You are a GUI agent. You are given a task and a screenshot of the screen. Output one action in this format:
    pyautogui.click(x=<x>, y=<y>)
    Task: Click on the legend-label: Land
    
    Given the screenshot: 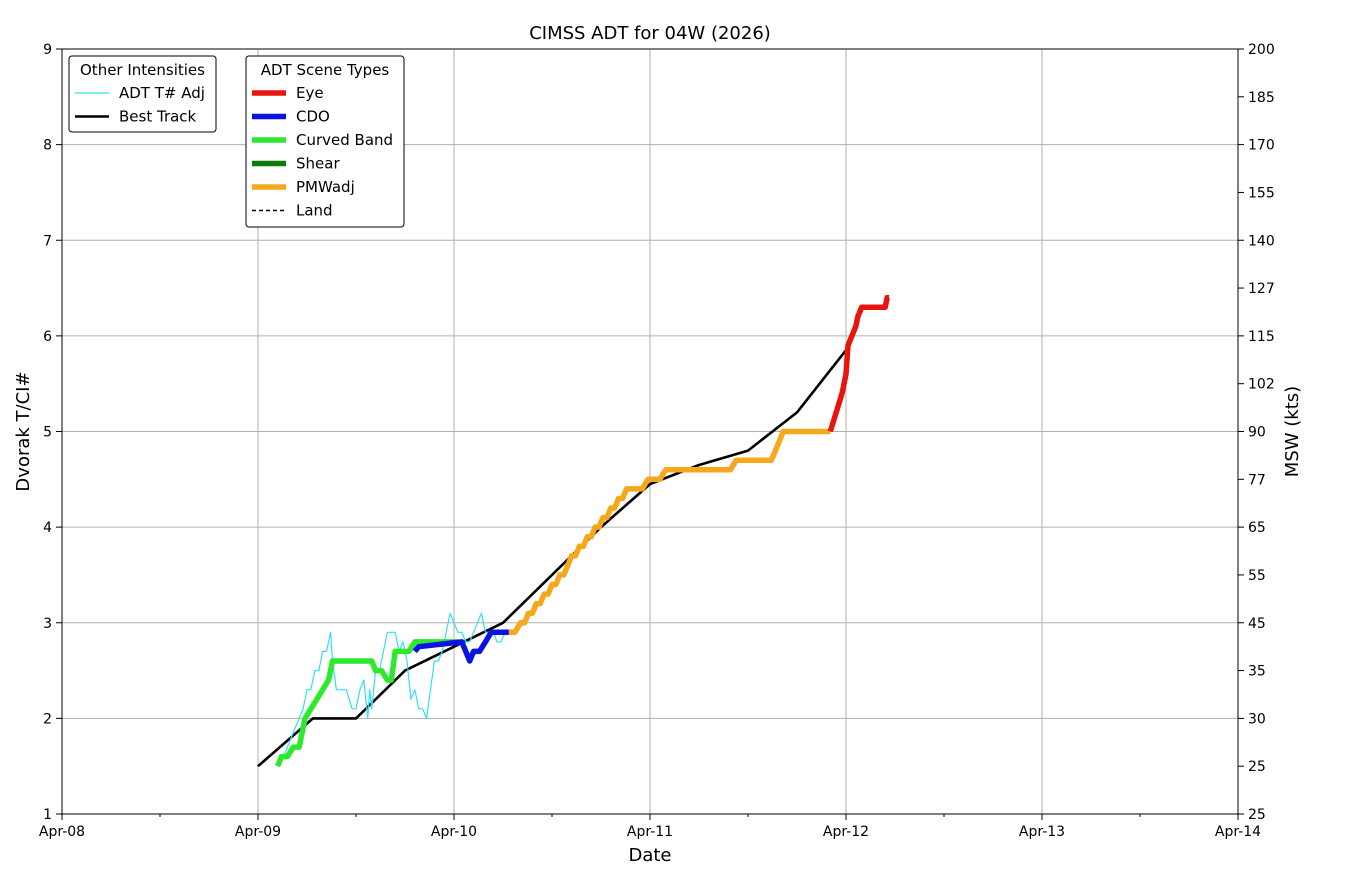 What is the action you would take?
    pyautogui.click(x=314, y=211)
    